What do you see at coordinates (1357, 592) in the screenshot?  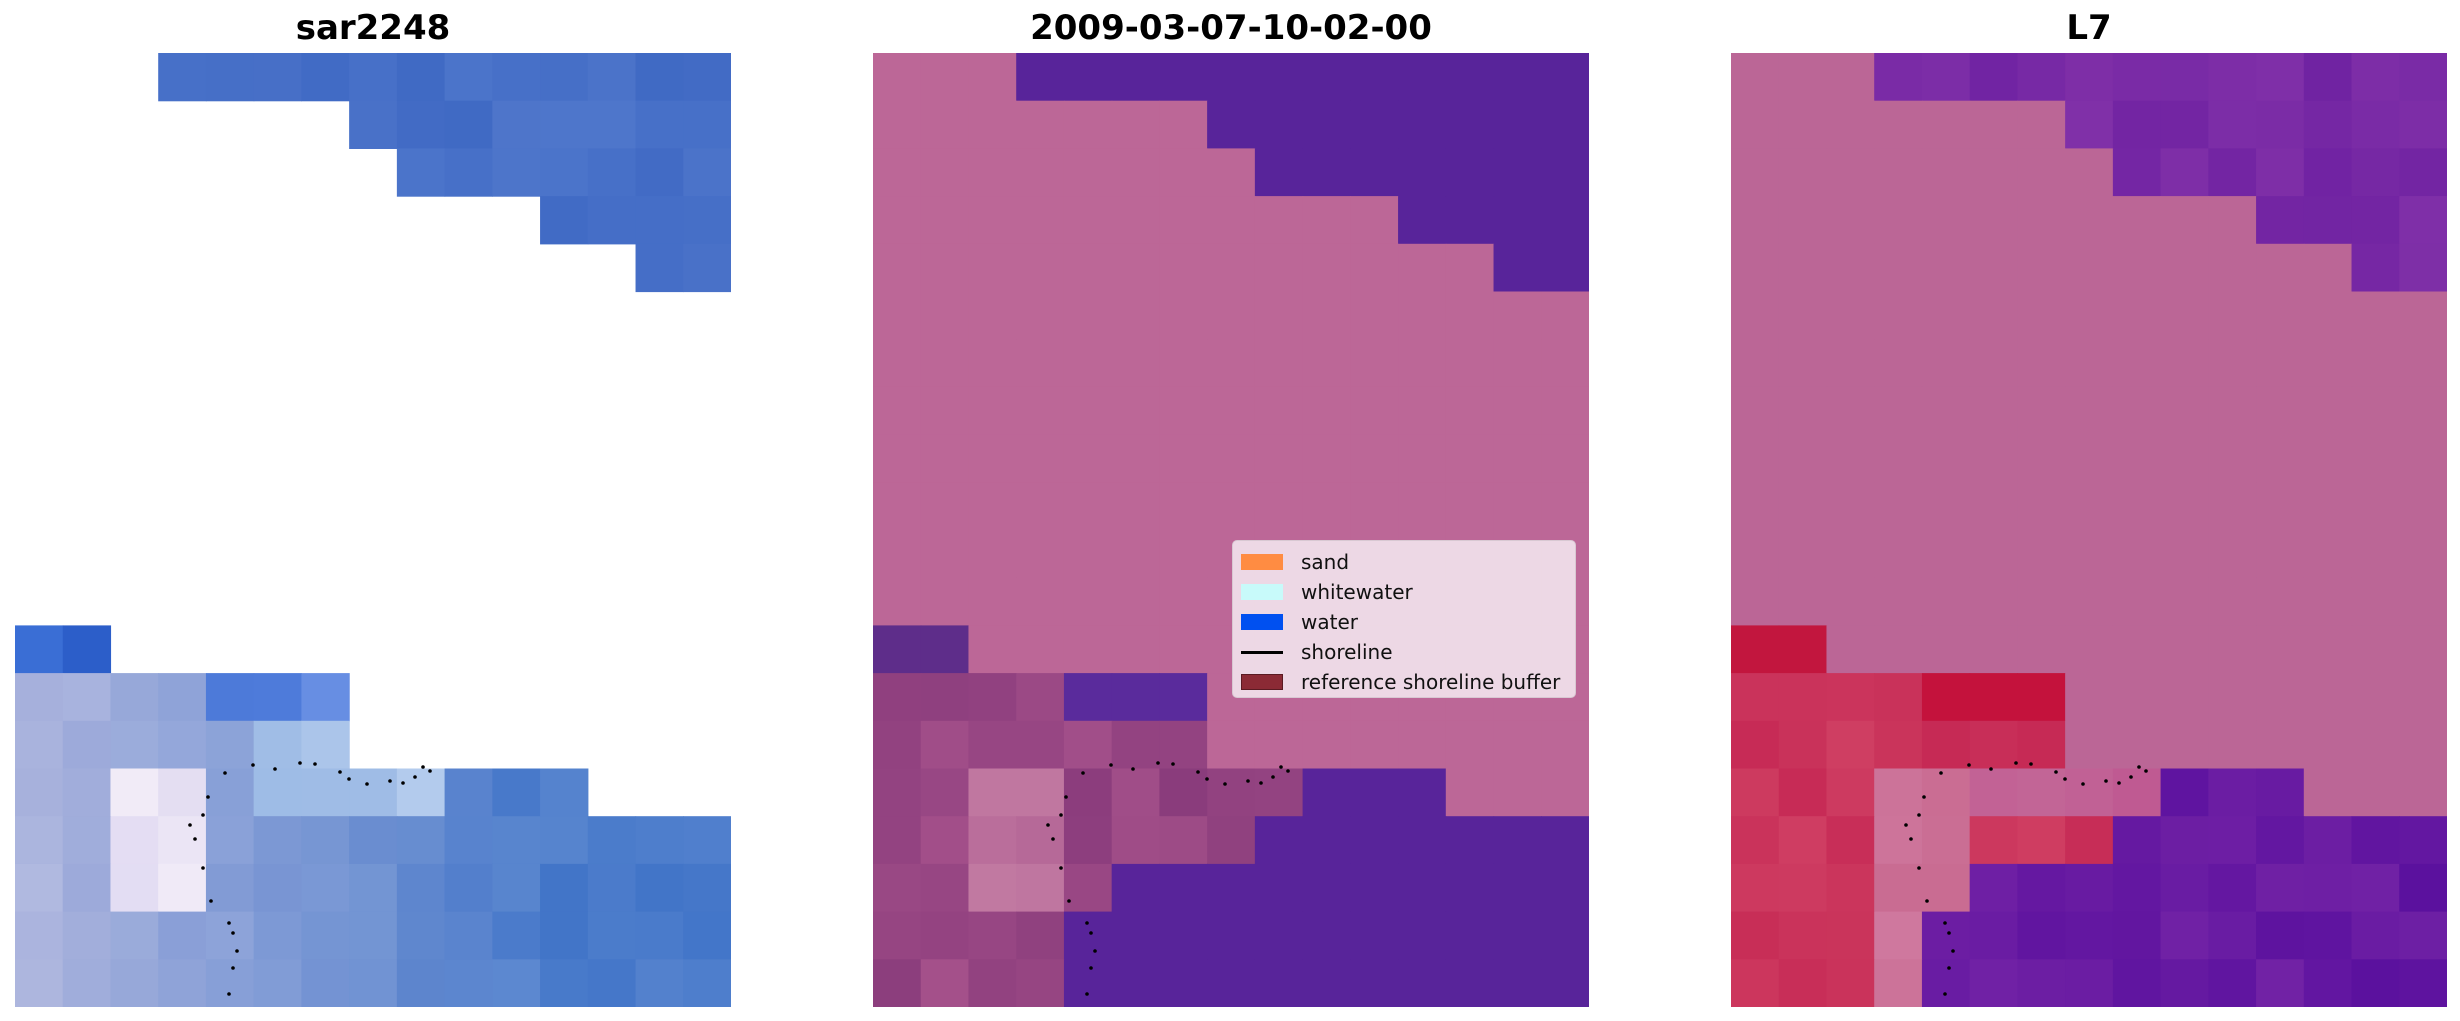 I see `legend-label: whitewater` at bounding box center [1357, 592].